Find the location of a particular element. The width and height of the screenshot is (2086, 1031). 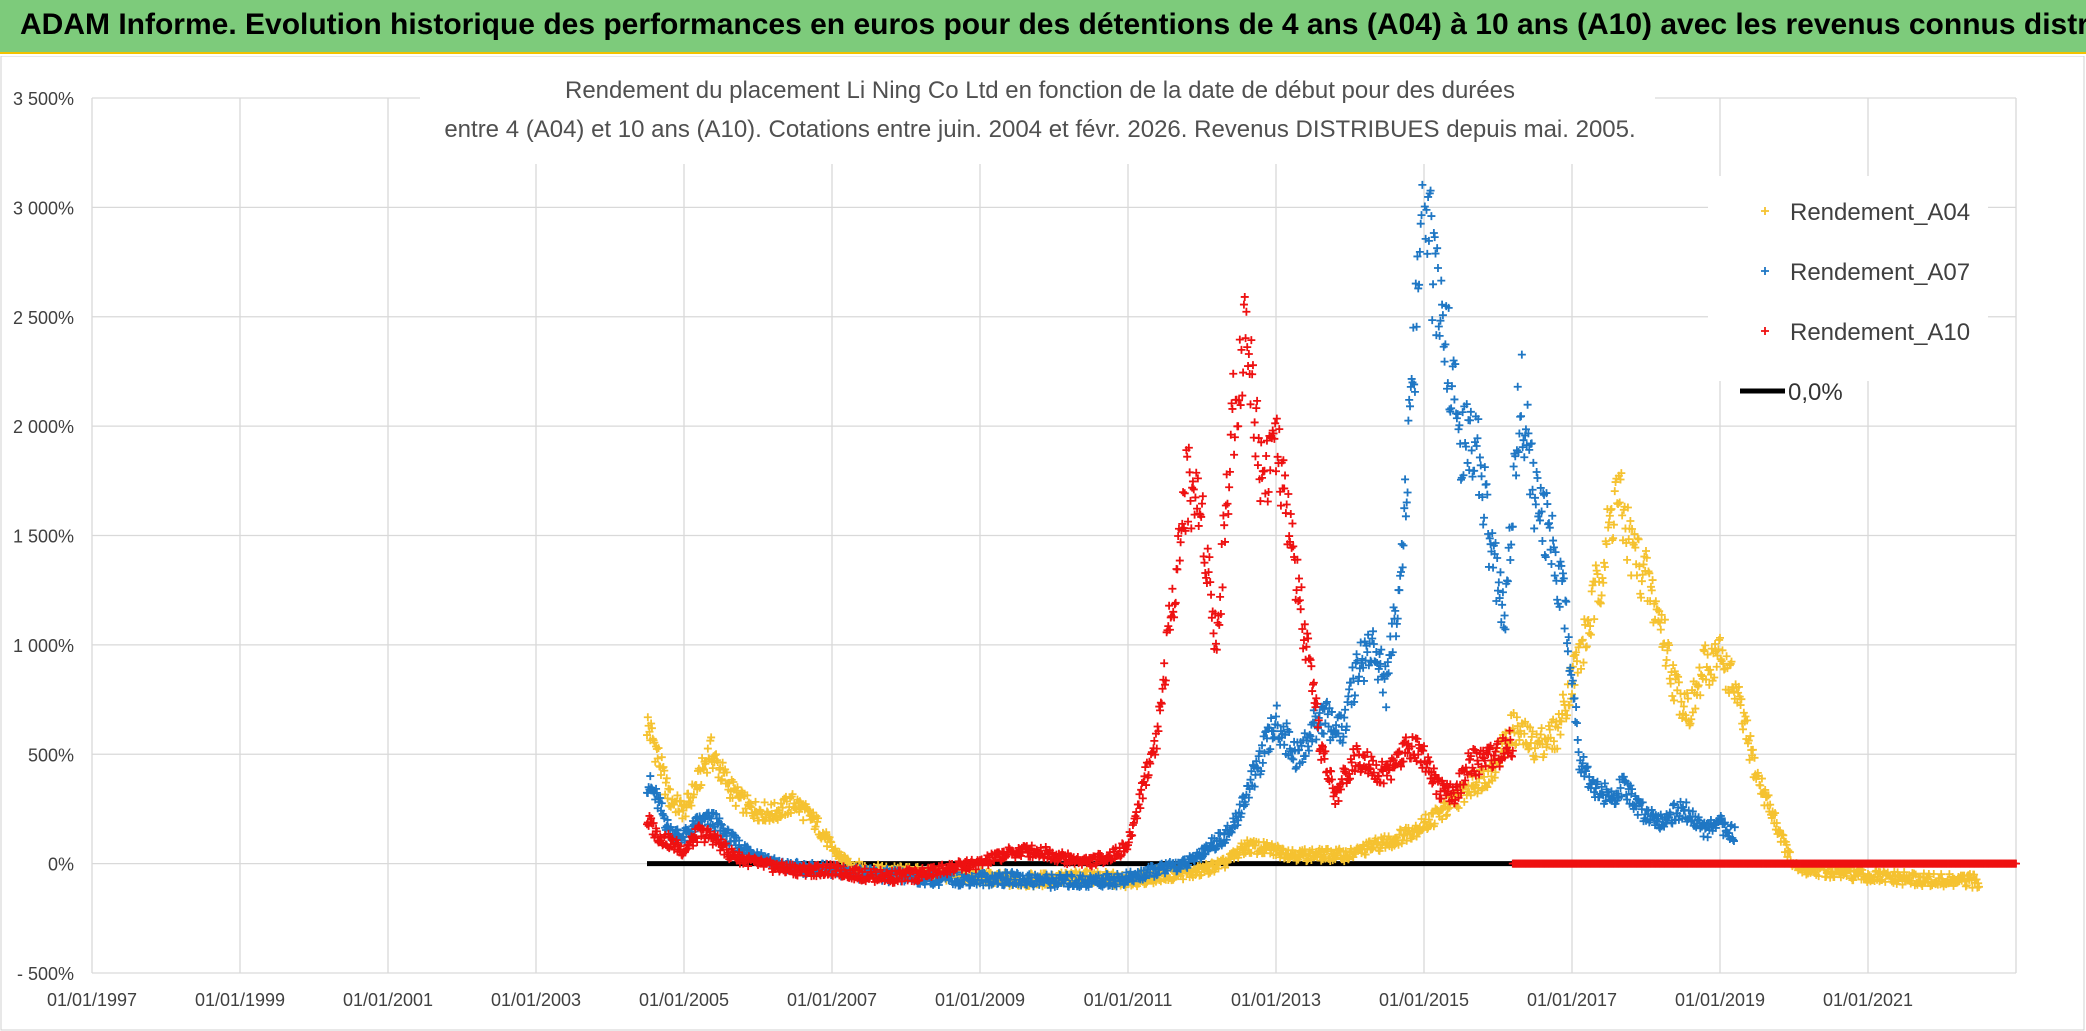

x-tick-label: 01/01/2021 is located at coordinates (1868, 1000).